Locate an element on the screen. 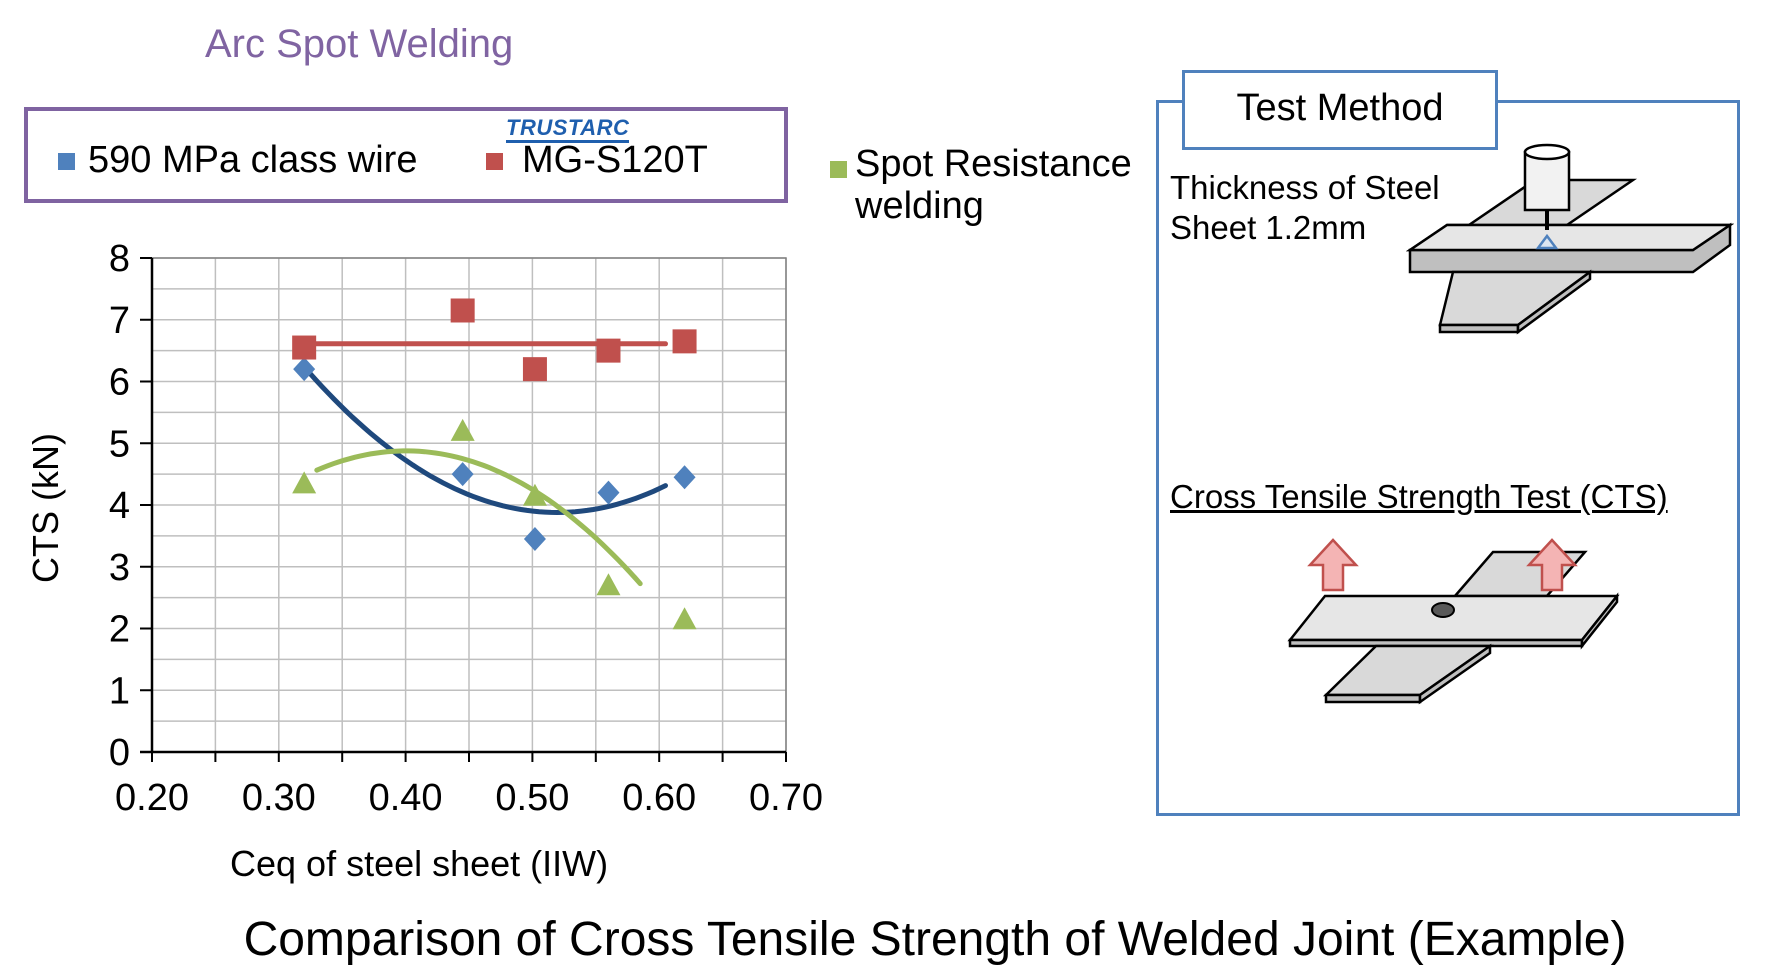 The image size is (1781, 980). legend-label-mg-s120t: MG-S120T is located at coordinates (615, 160).